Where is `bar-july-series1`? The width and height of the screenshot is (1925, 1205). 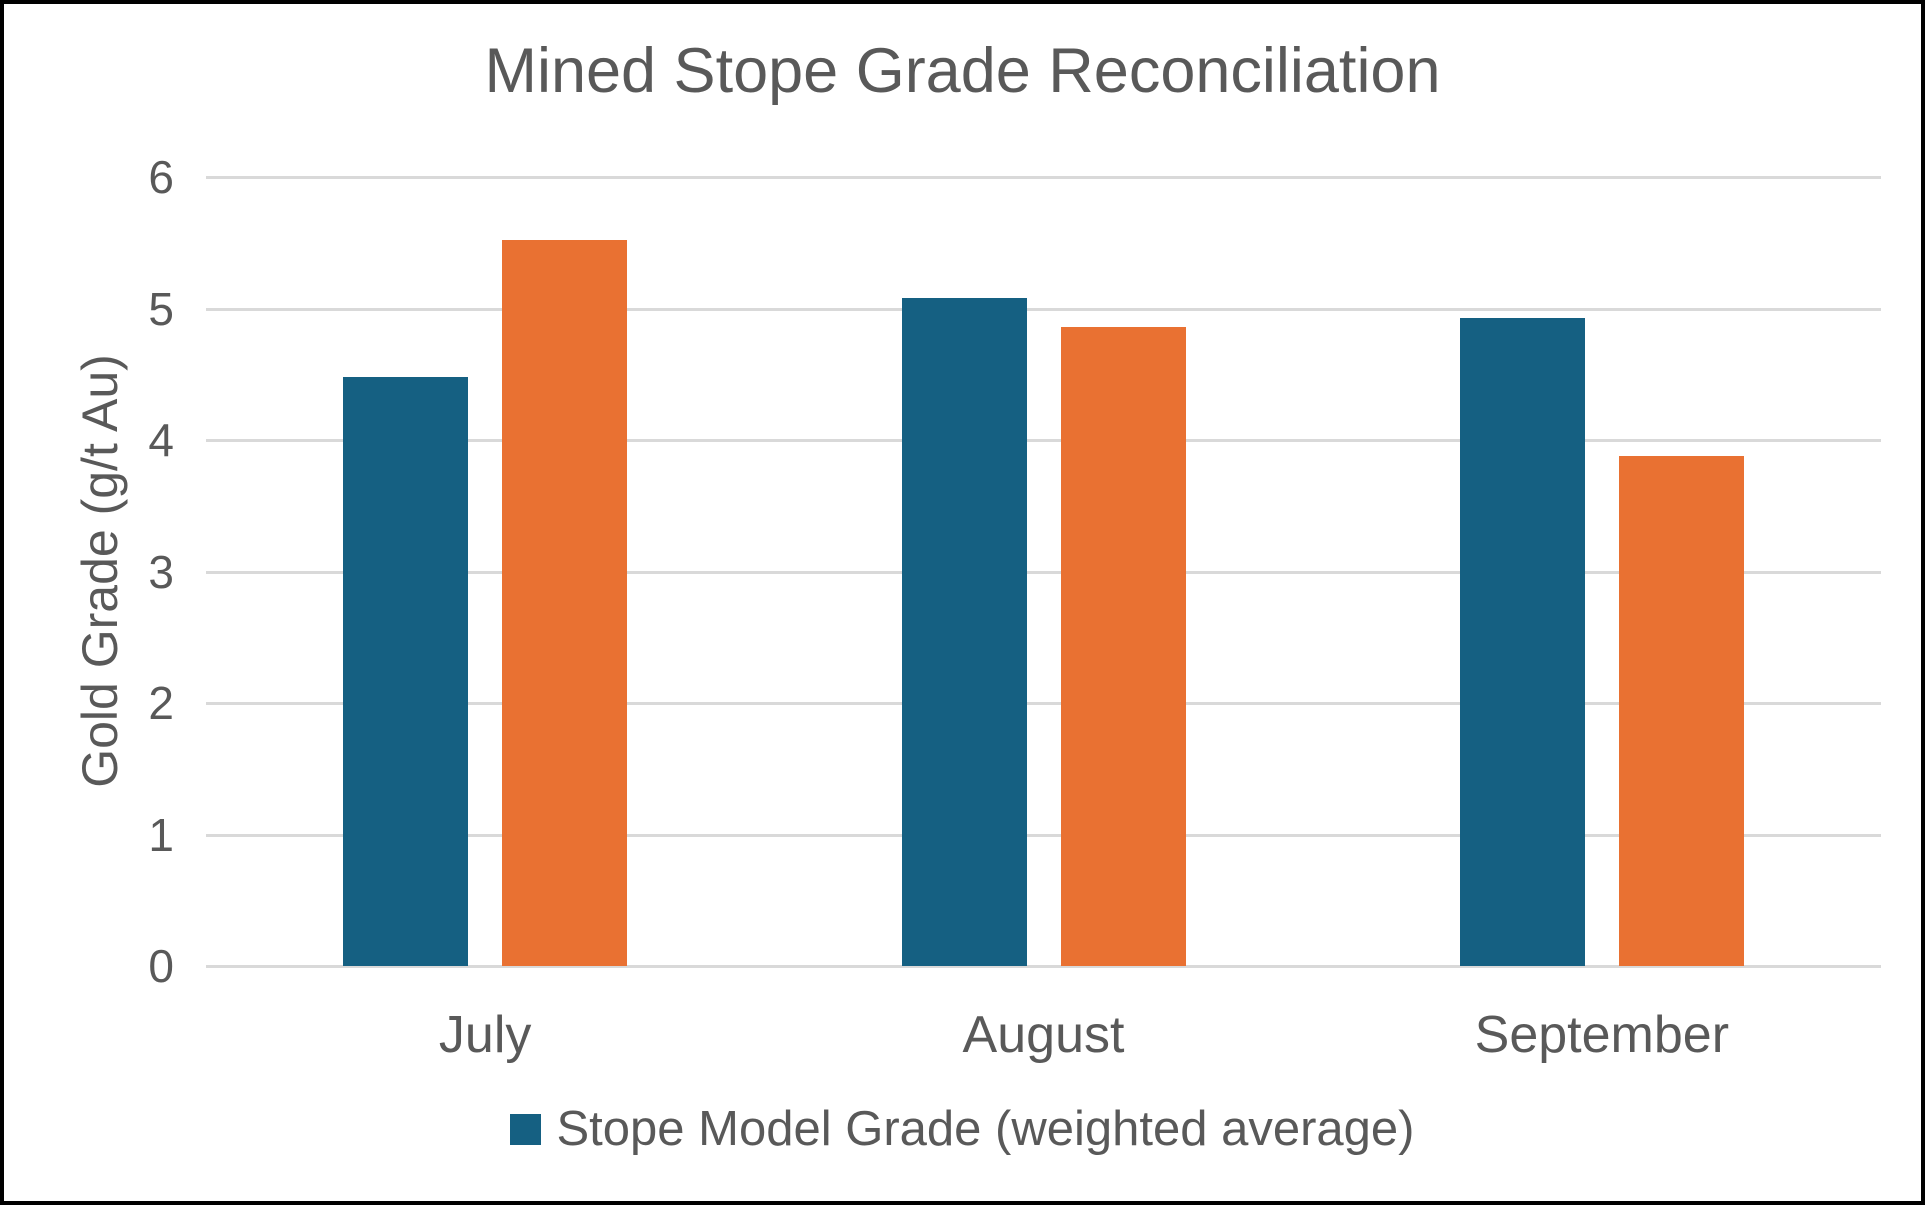
bar-july-series1 is located at coordinates (406, 671).